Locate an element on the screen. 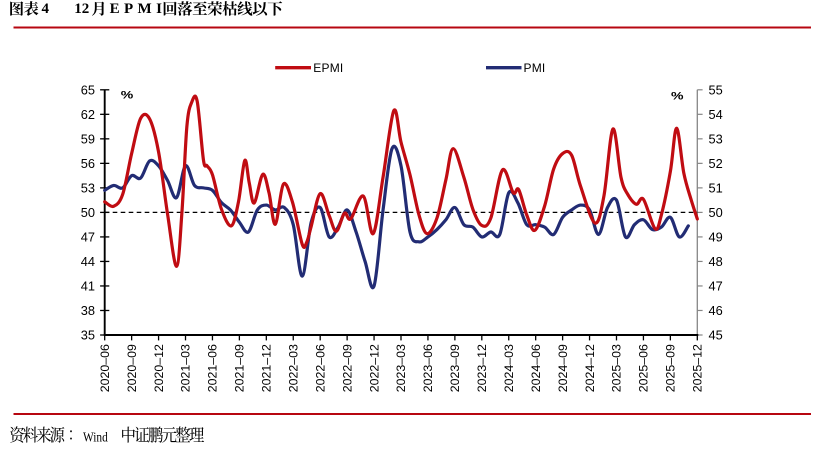 Image resolution: width=819 pixels, height=451 pixels. svg-text: Wind is located at coordinates (95, 436).